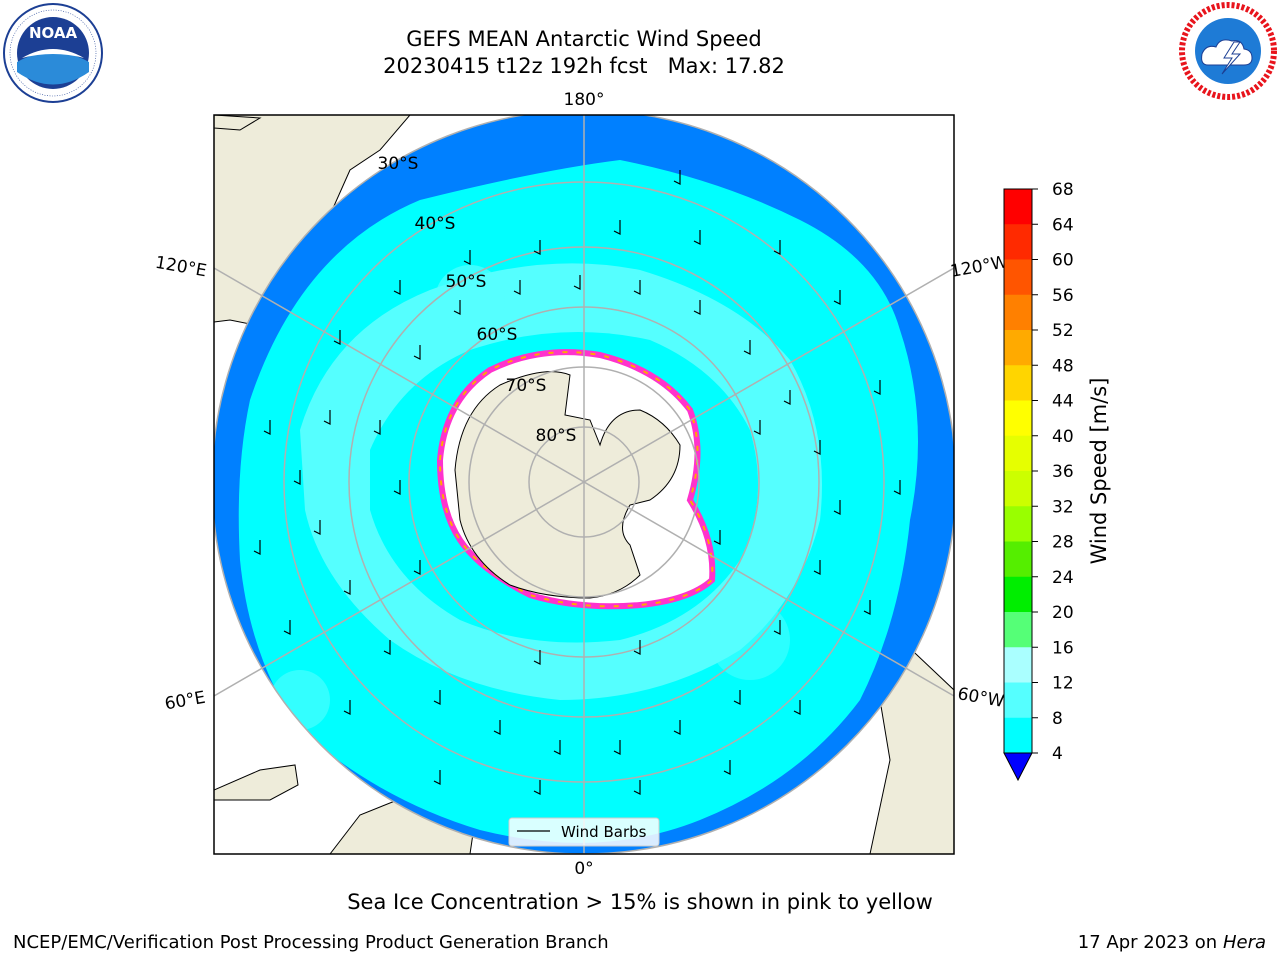 The height and width of the screenshot is (960, 1280). What do you see at coordinates (497, 335) in the screenshot?
I see `lat-label-60s: 60°S` at bounding box center [497, 335].